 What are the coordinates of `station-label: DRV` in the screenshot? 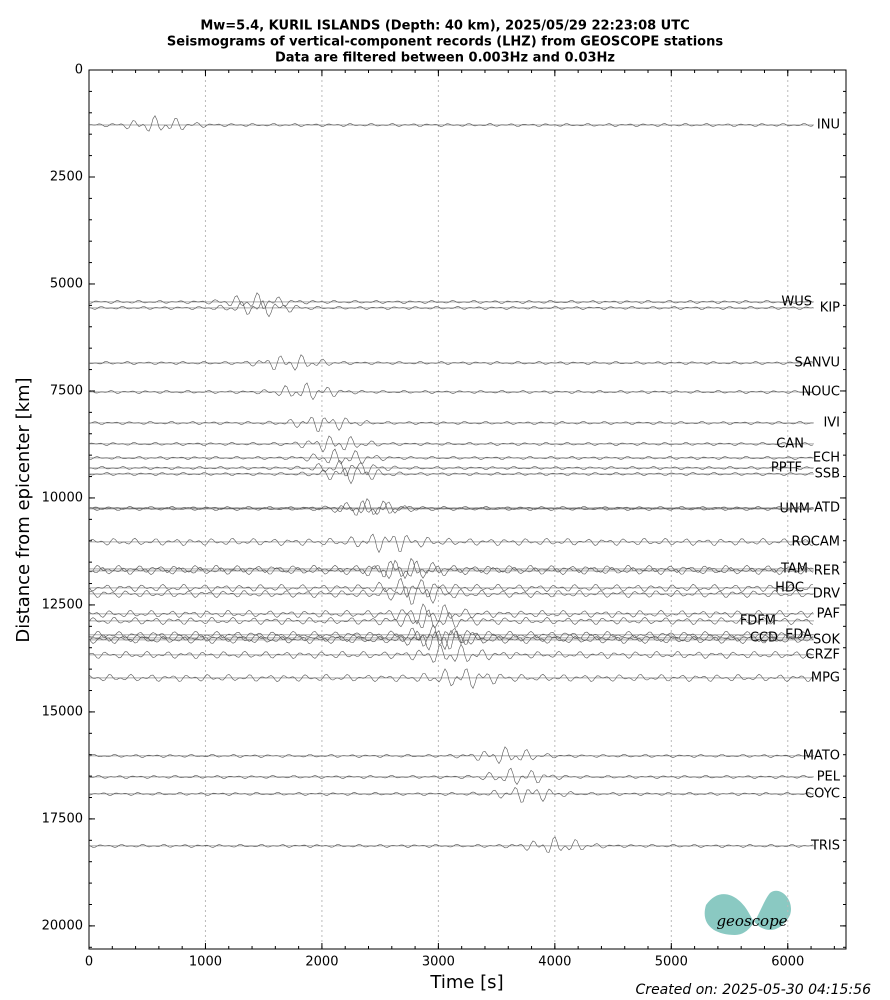 It's located at (826, 593).